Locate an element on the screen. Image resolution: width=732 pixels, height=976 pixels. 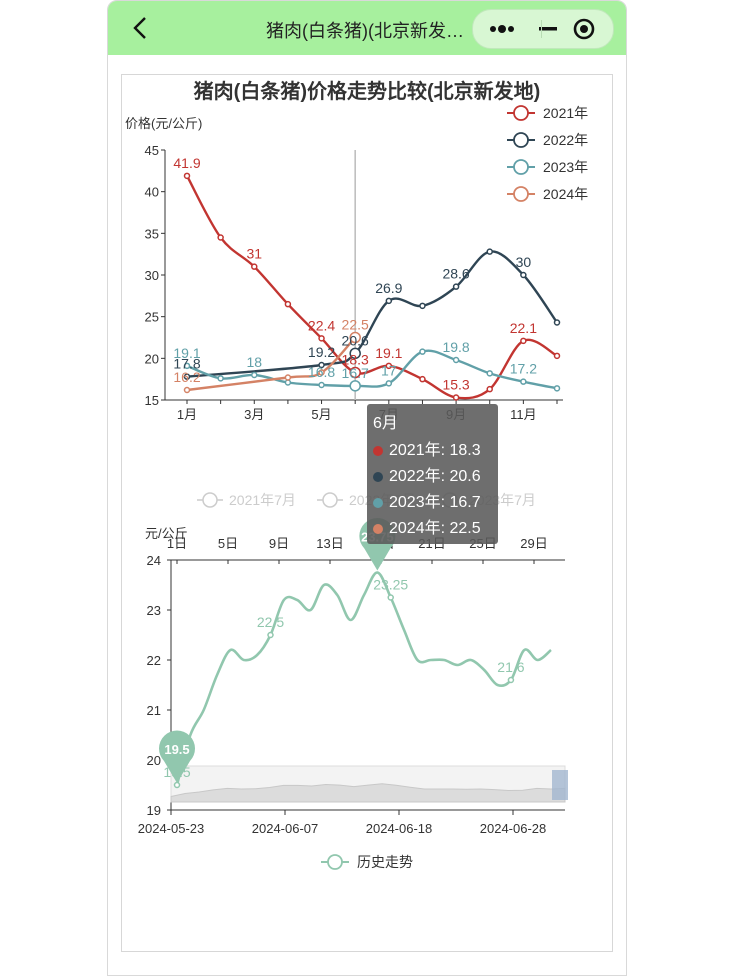
tooltip-value: 2024年: 22.5 is located at coordinates (435, 528).